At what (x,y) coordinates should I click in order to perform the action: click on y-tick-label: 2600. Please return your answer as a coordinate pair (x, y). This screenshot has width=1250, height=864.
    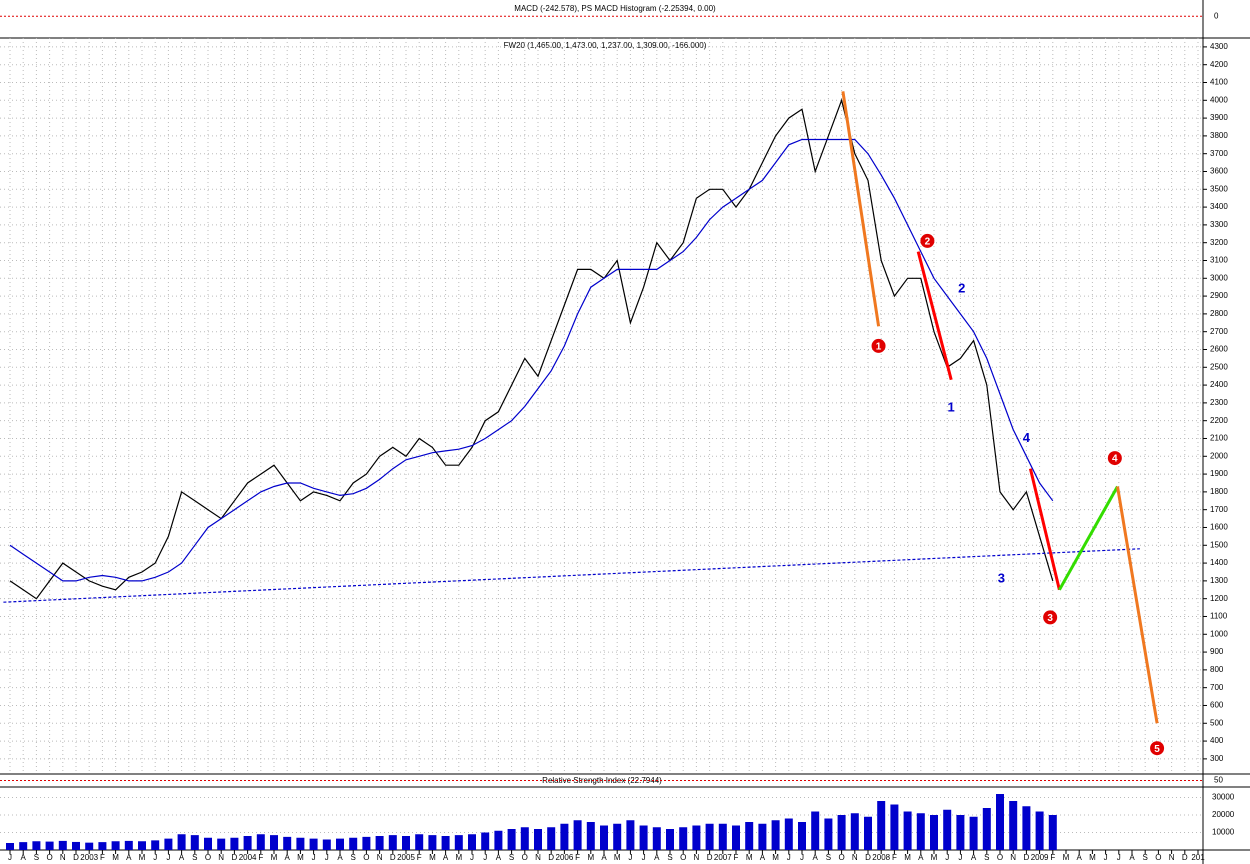
    Looking at the image, I should click on (1219, 349).